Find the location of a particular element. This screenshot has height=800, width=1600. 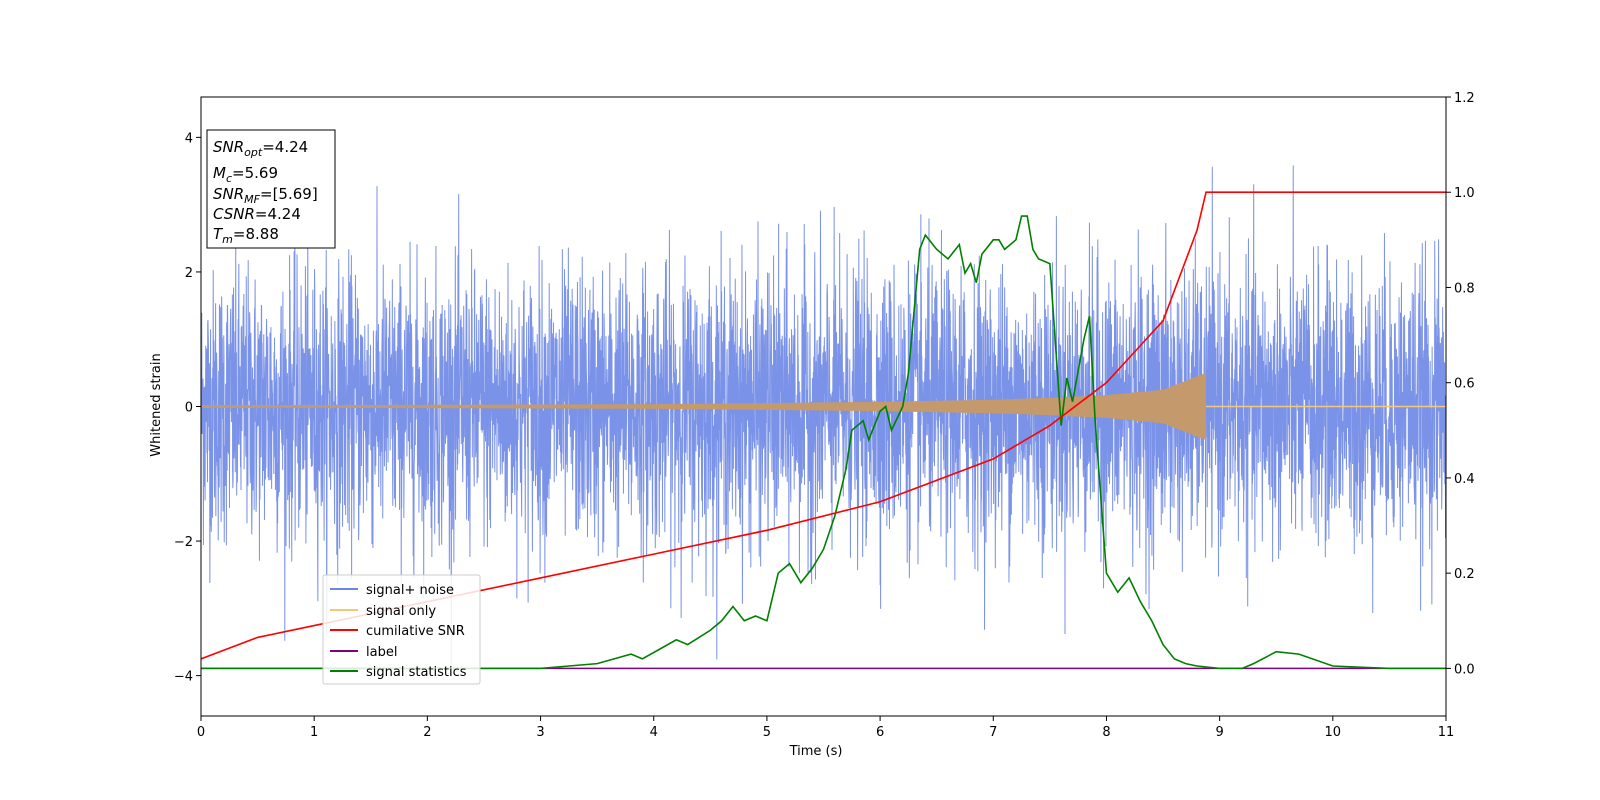

x-tick-label: 6 is located at coordinates (880, 732).